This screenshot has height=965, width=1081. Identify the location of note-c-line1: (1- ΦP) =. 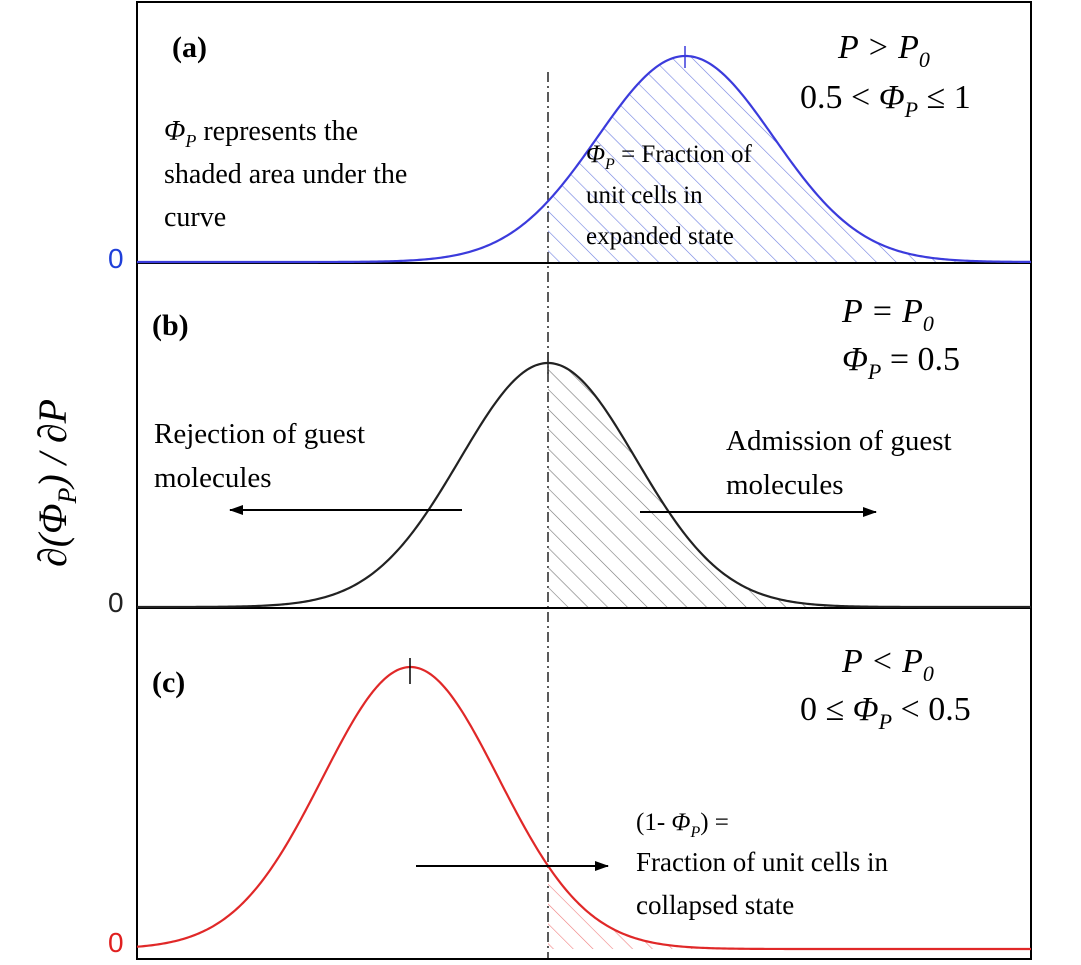
(682, 825).